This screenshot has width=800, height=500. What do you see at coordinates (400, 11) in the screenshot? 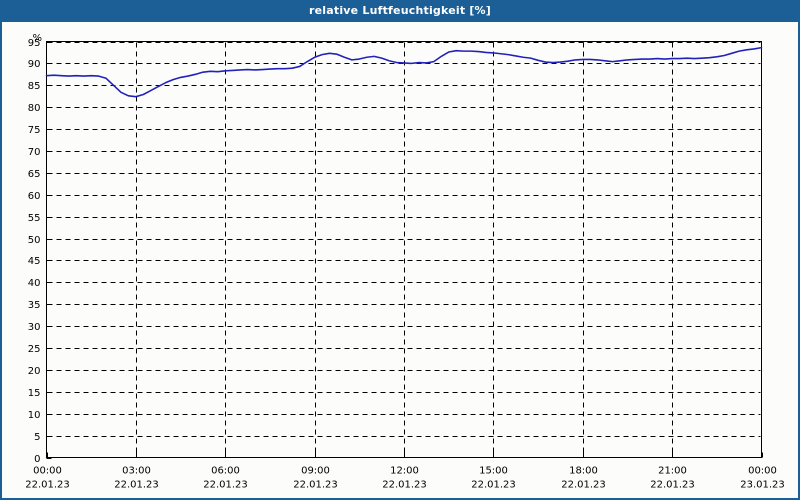
I see `window-title: relative Luftfeuchtigkeit [%]` at bounding box center [400, 11].